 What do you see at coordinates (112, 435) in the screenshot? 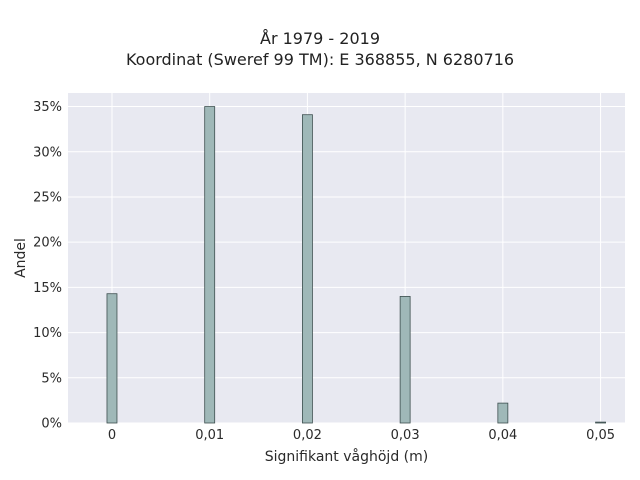
I see `x-tick-label: 0` at bounding box center [112, 435].